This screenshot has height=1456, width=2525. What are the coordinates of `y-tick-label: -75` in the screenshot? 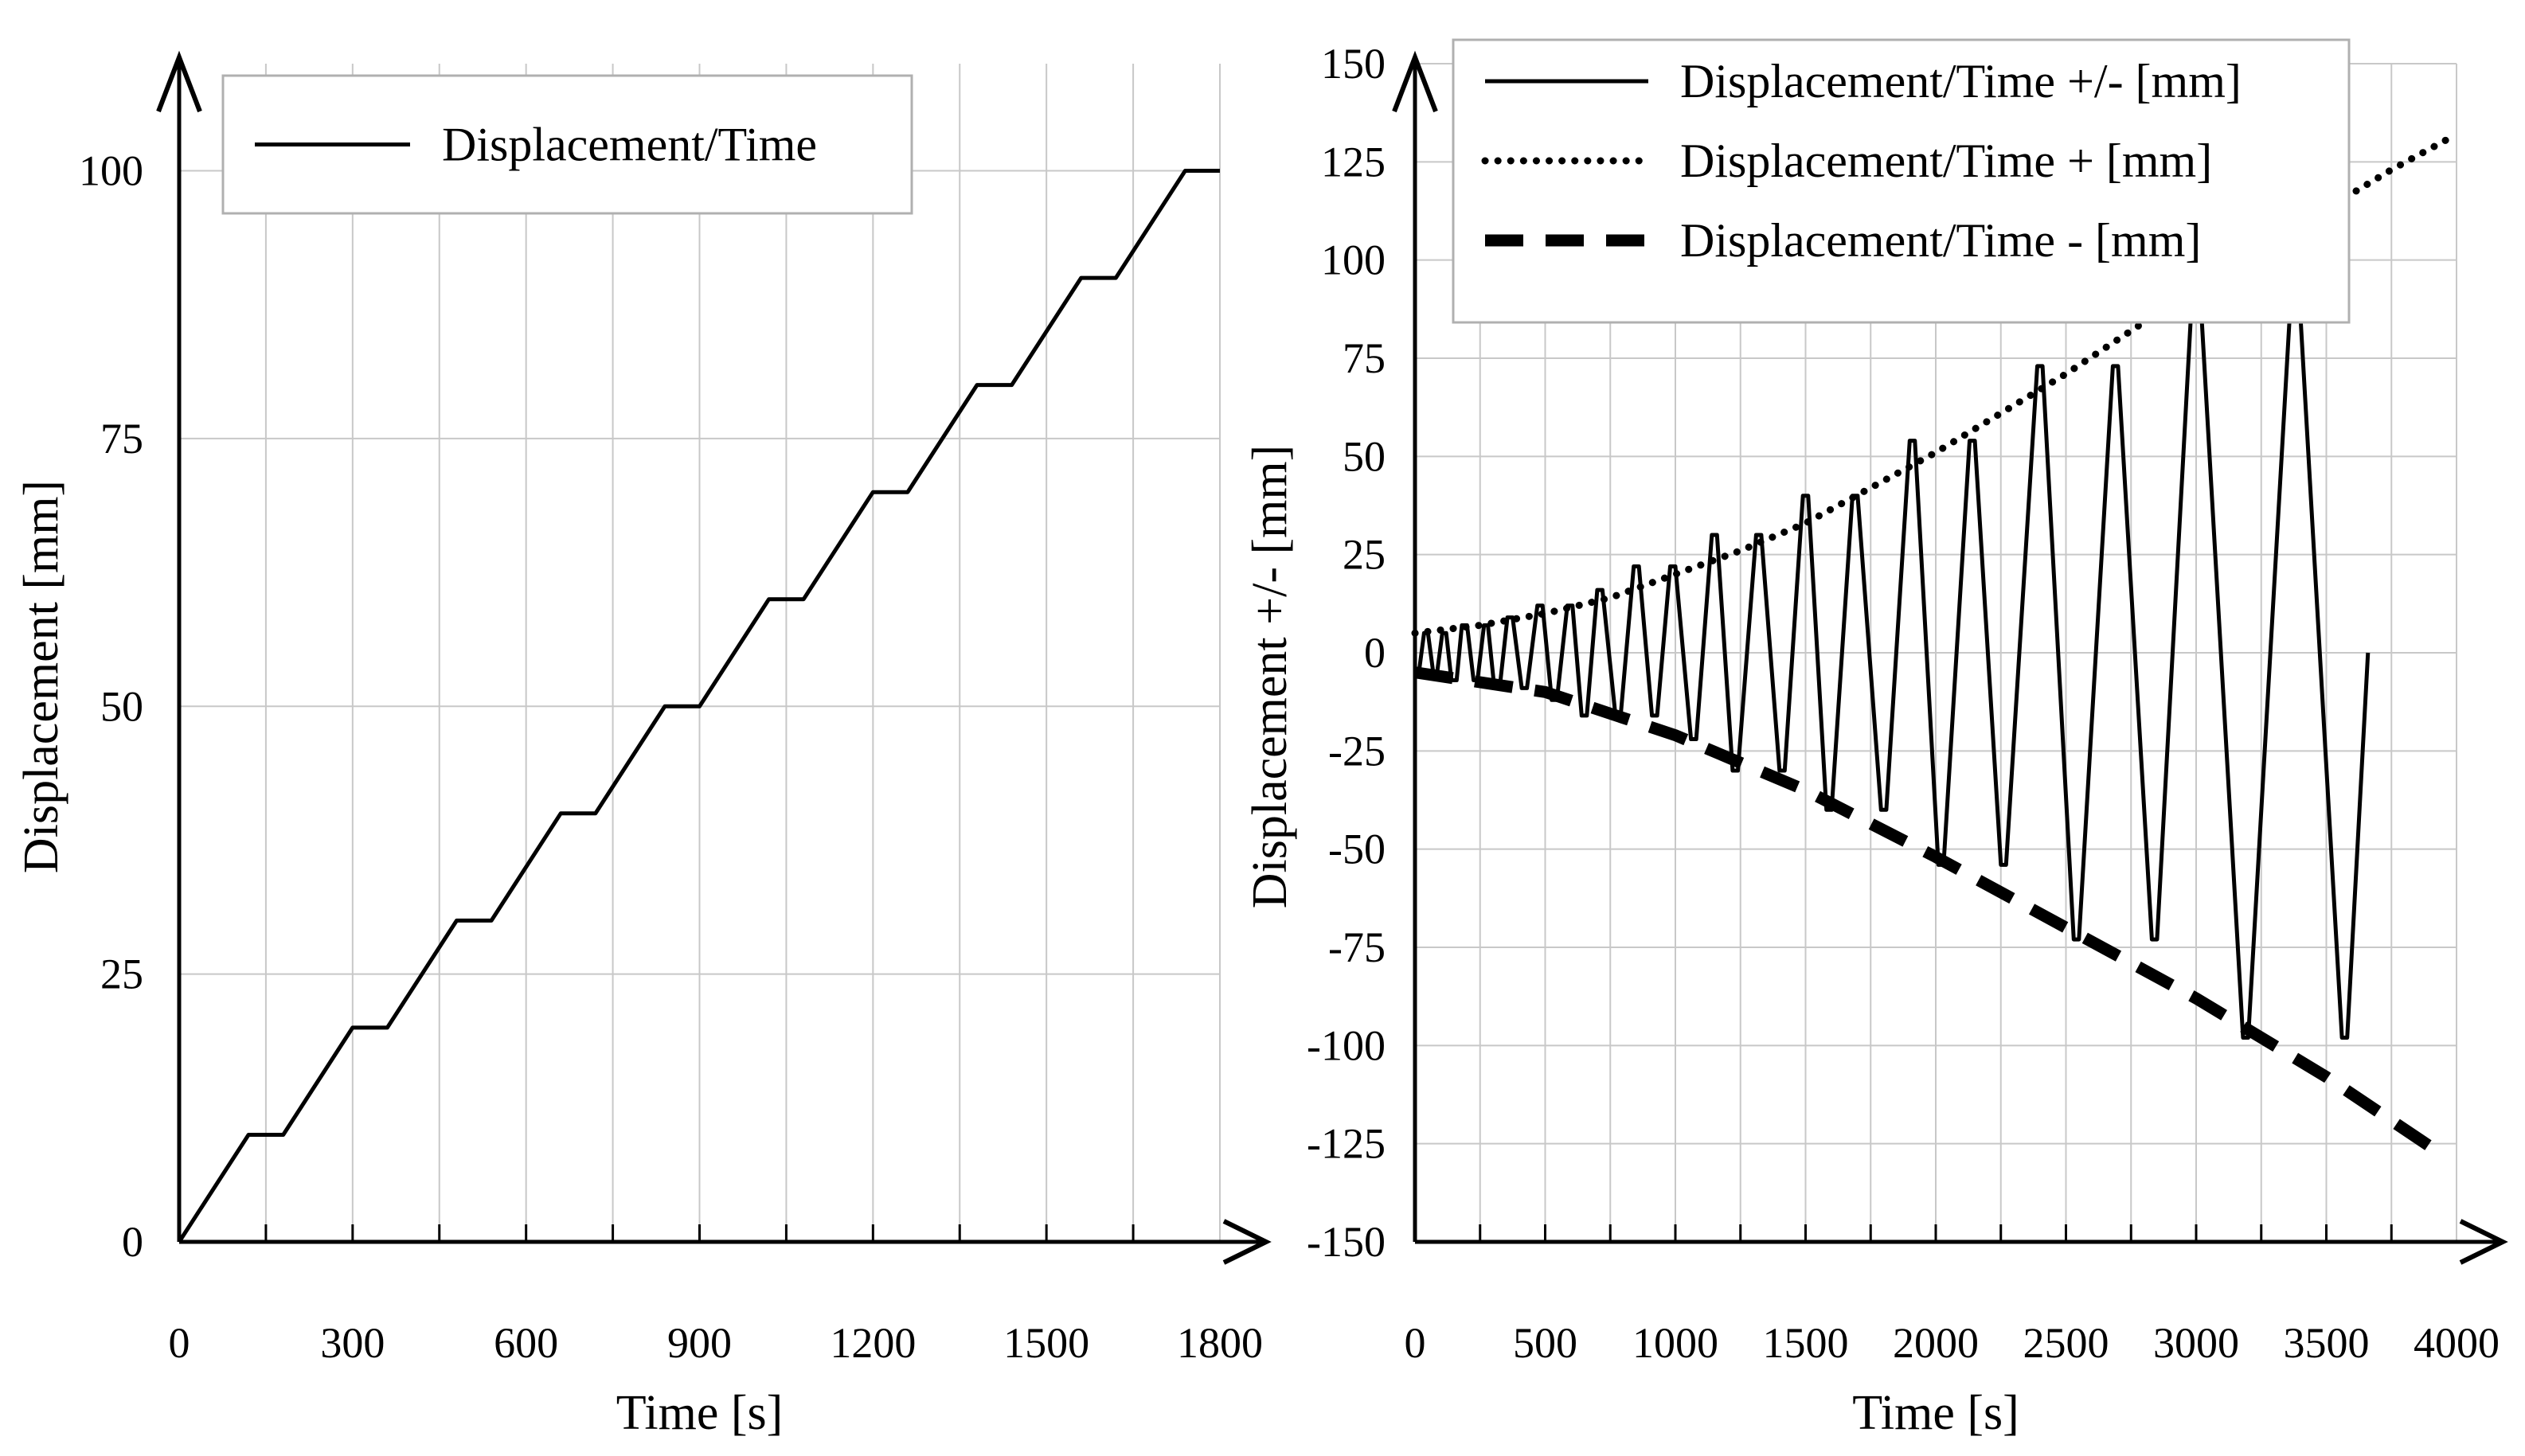 It's located at (1357, 947).